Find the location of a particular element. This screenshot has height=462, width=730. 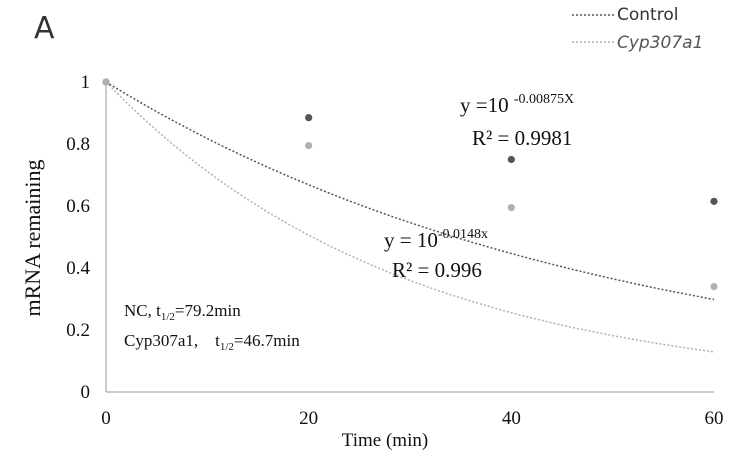

cyp-r2: R² = 0.996 is located at coordinates (437, 270).